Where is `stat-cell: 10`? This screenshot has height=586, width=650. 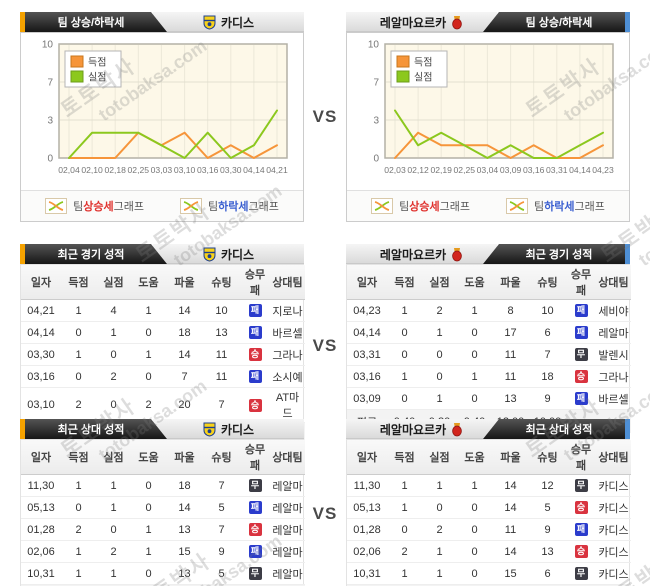 stat-cell: 10 is located at coordinates (221, 310).